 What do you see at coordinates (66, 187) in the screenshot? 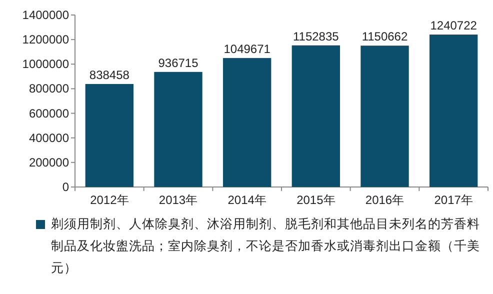
I see `y-tick-label: 0` at bounding box center [66, 187].